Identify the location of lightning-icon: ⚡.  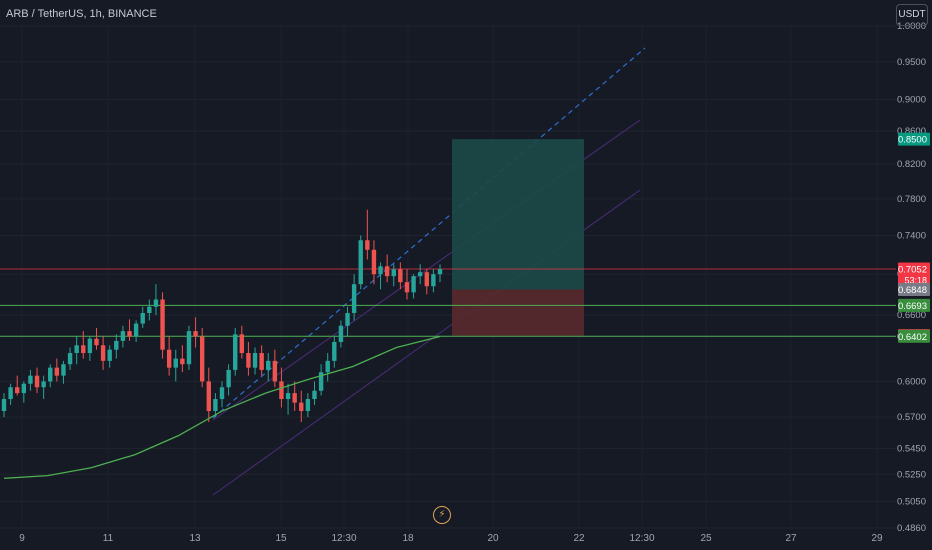
(442, 515).